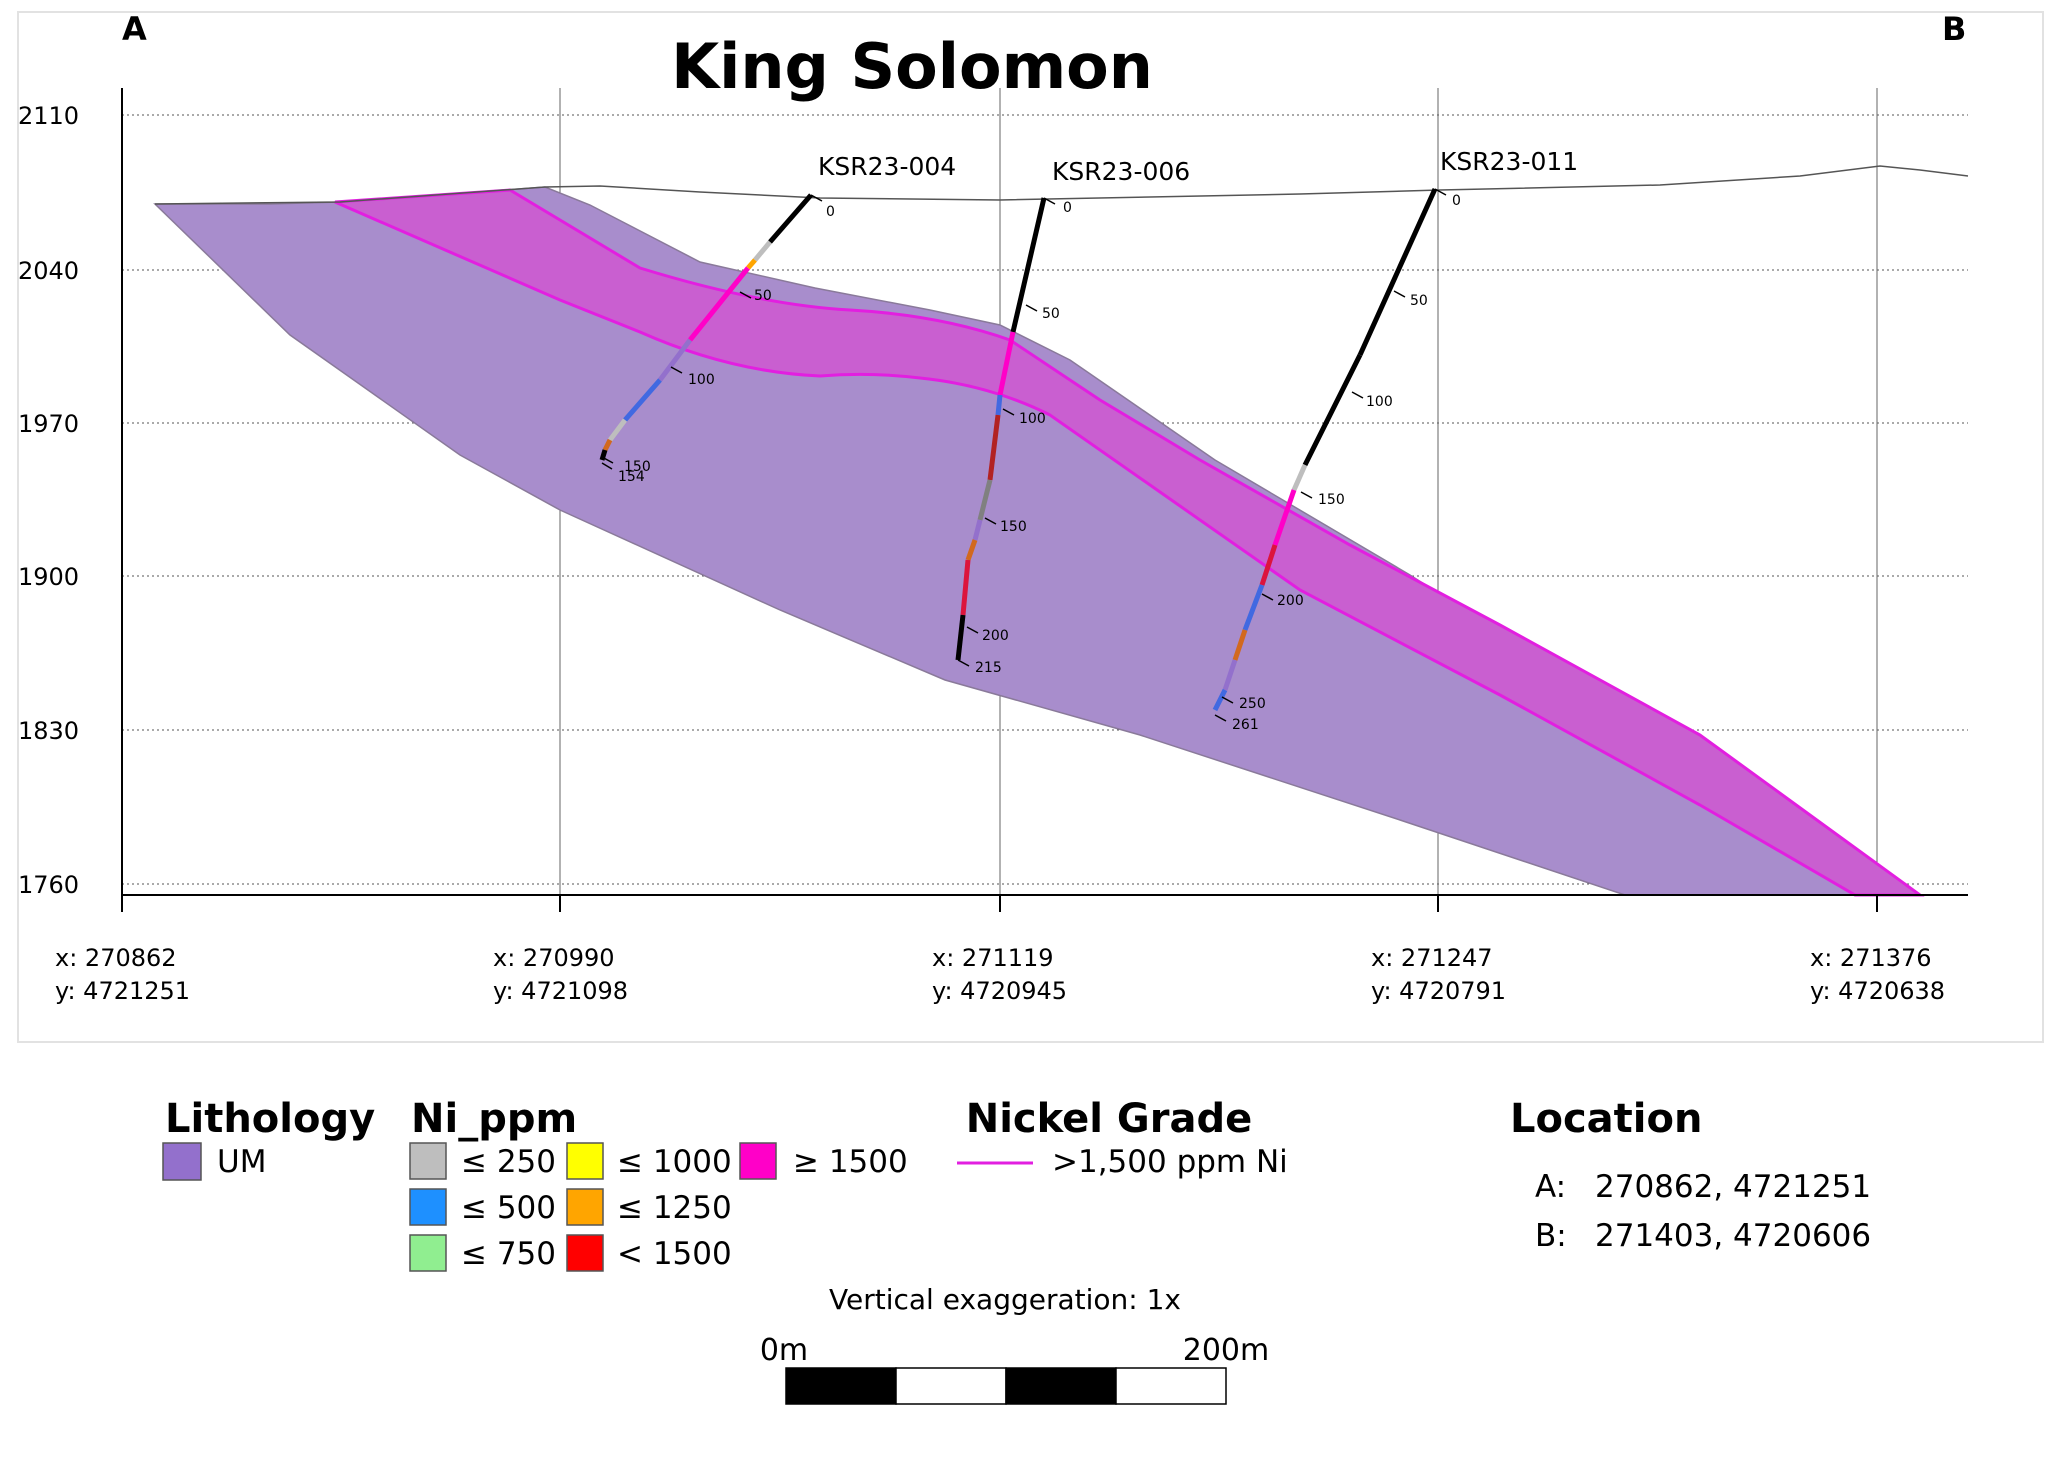  I want to click on legend-nickel-grade: Nickel Grade >1,500 ppm Ni, so click(1122, 1138).